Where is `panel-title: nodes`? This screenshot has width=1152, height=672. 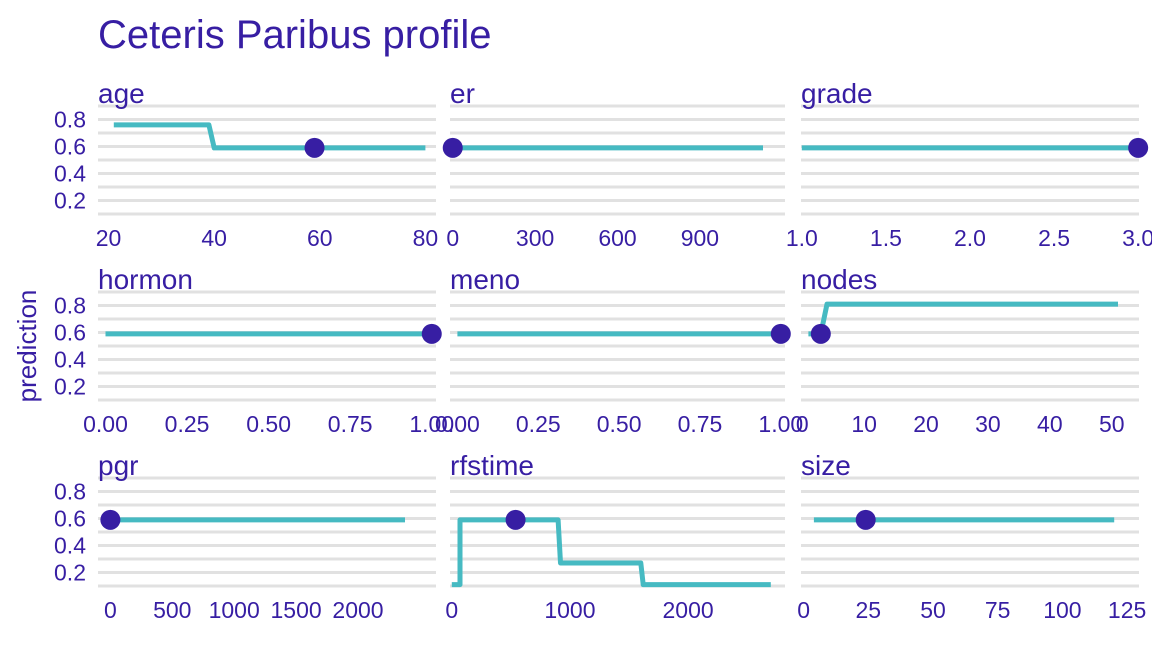
panel-title: nodes is located at coordinates (839, 279).